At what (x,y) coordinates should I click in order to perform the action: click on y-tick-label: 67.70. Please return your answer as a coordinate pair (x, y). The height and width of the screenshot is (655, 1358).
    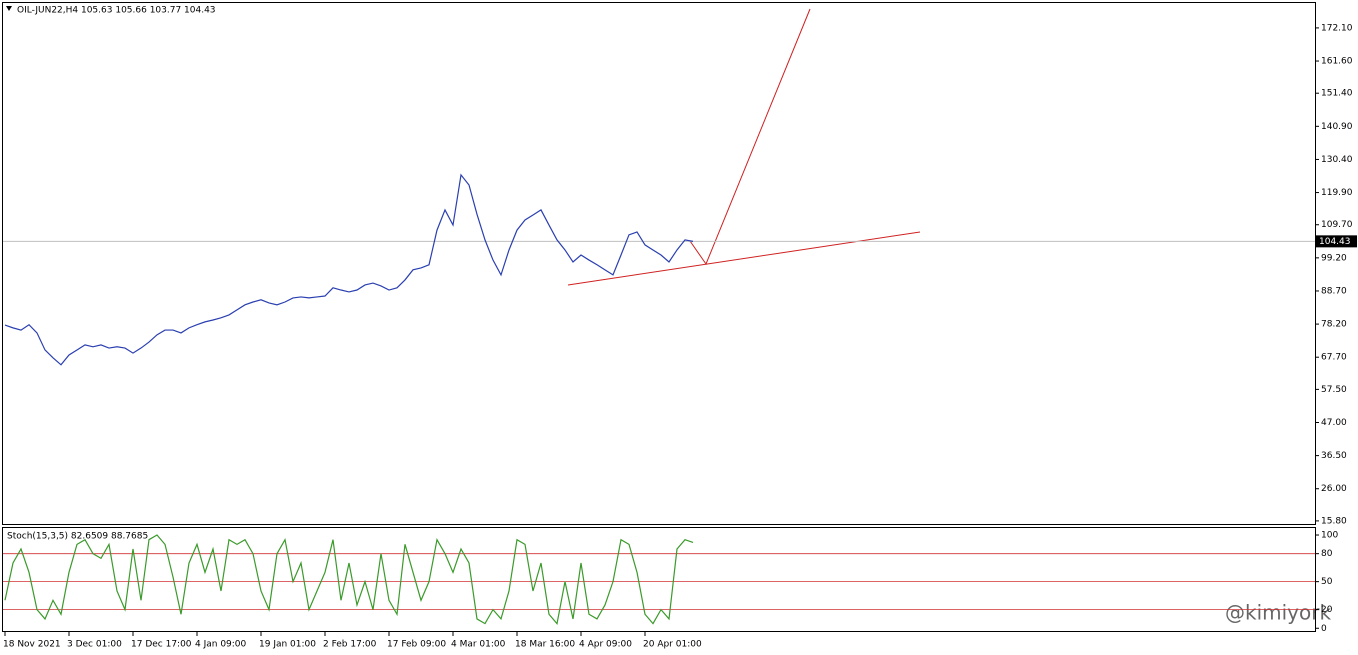
    Looking at the image, I should click on (1334, 358).